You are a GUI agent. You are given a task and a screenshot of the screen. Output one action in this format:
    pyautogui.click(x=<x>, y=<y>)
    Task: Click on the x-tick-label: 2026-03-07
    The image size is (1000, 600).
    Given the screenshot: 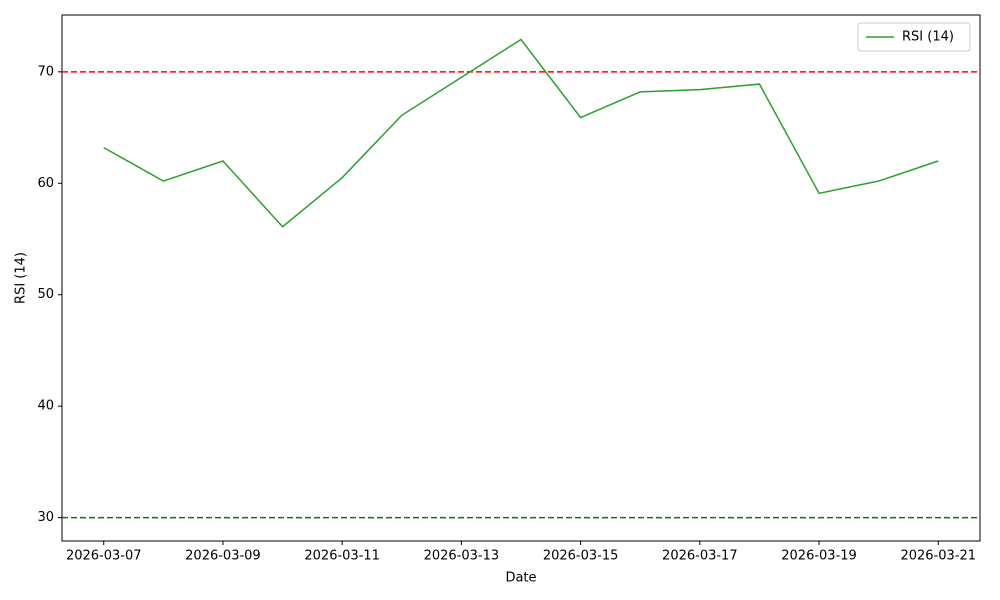 What is the action you would take?
    pyautogui.click(x=104, y=556)
    